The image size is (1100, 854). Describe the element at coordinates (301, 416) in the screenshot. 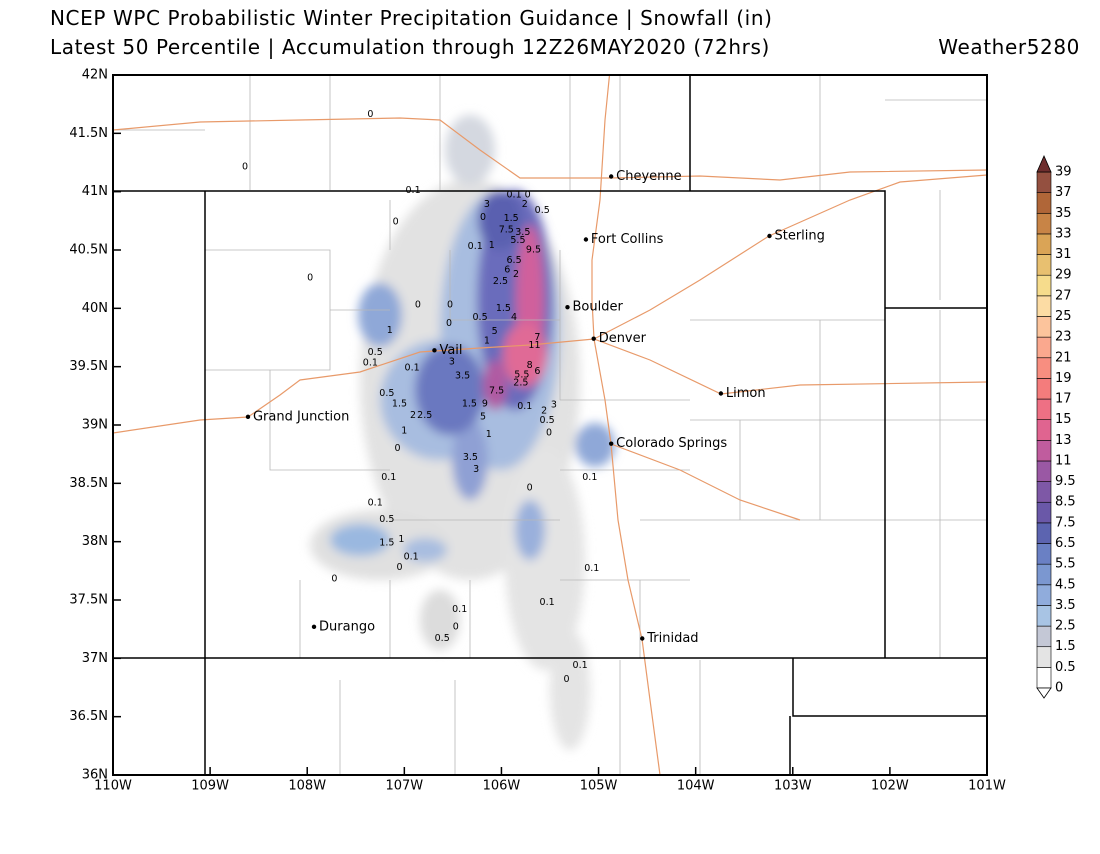

I see `city-label: Grand Junction` at that location.